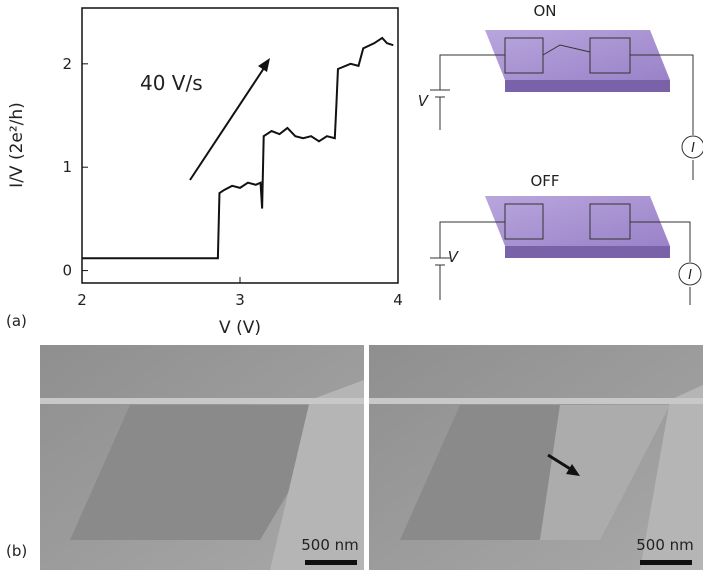 Image resolution: width=703 pixels, height=572 pixels. I want to click on y-axis-label: I/V (2e²/h), so click(17, 145).